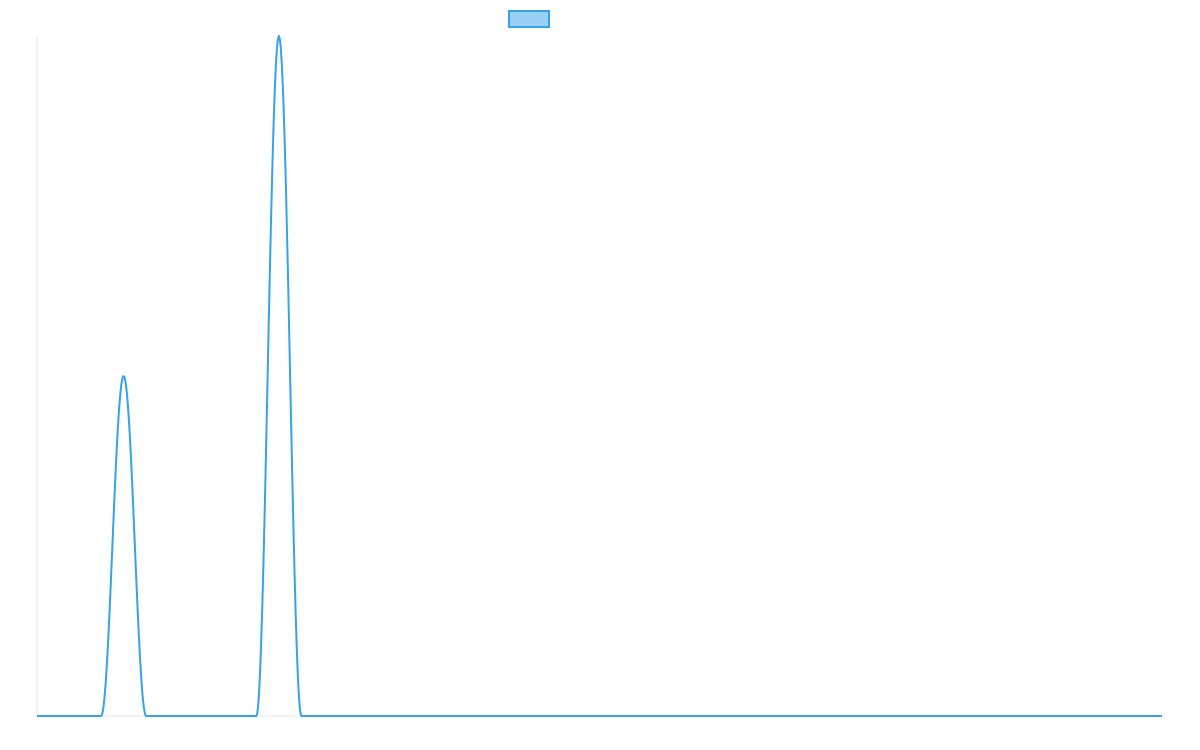  What do you see at coordinates (529, 19) in the screenshot?
I see `legend-swatch` at bounding box center [529, 19].